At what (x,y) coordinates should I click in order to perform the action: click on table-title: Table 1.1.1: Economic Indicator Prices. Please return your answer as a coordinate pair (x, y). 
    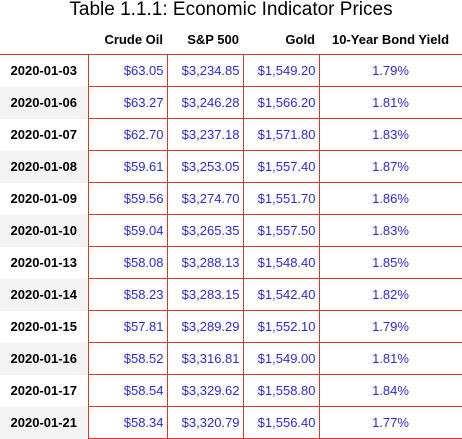
    Looking at the image, I should click on (231, 10).